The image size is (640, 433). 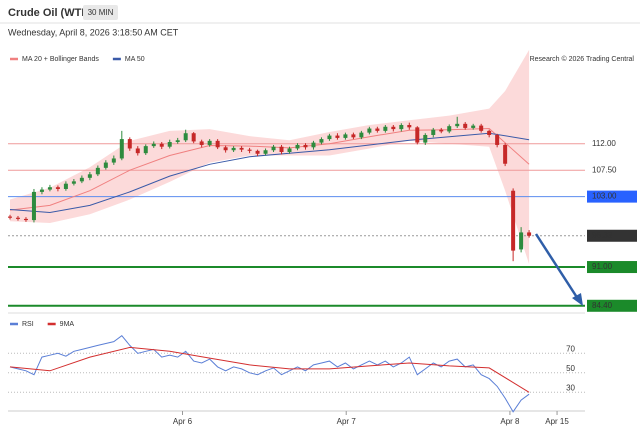 I want to click on level-label: 103.00, so click(x=604, y=196).